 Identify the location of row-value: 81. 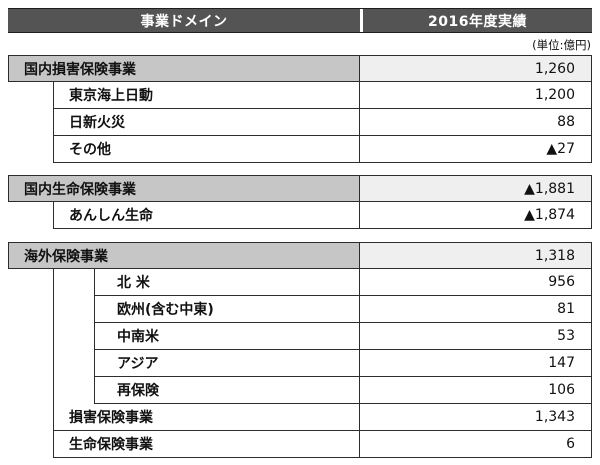
(475, 309).